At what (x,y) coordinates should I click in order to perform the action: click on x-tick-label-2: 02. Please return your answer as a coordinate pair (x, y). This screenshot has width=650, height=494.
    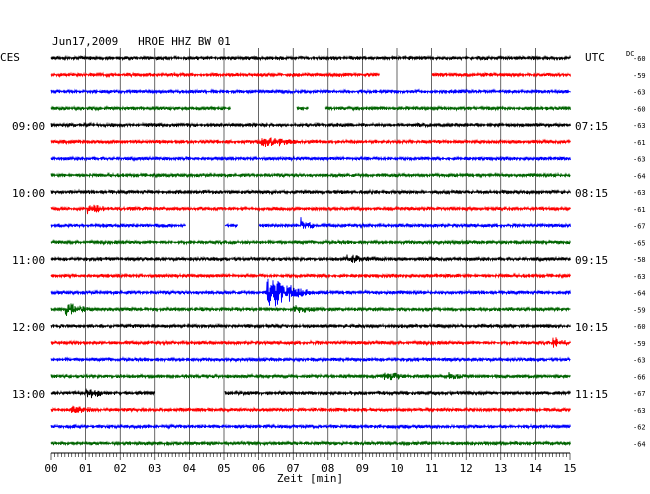
    Looking at the image, I should click on (120, 468).